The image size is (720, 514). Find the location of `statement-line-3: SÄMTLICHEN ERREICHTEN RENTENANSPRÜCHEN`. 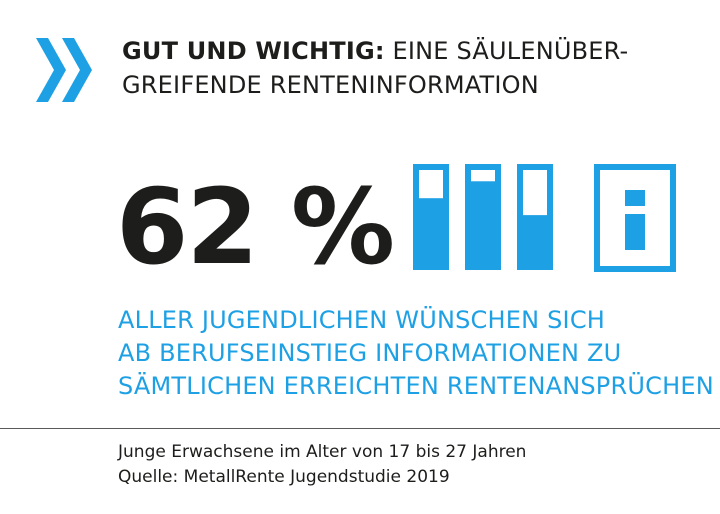

statement-line-3: SÄMTLICHEN ERREICHTEN RENTENANSPRÜCHEN is located at coordinates (416, 386).